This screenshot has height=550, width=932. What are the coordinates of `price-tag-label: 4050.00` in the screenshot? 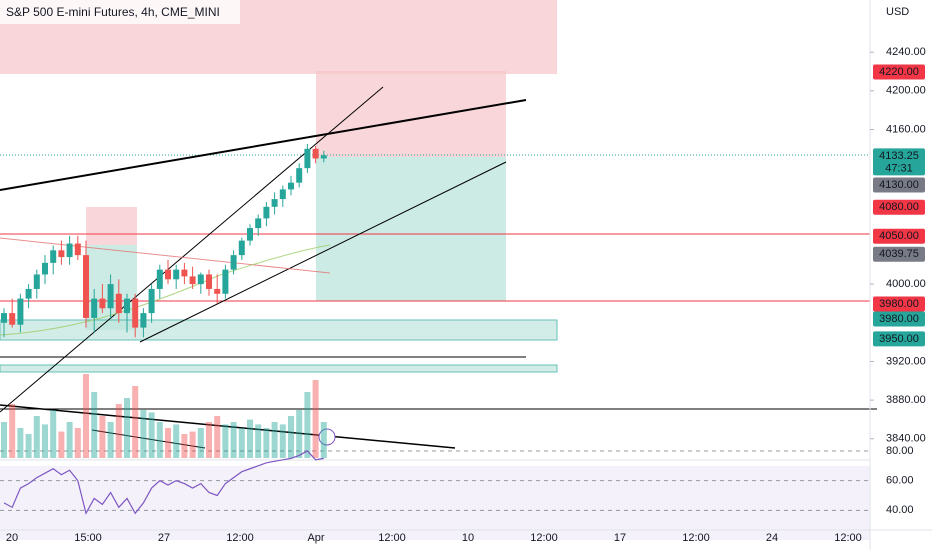 It's located at (899, 236).